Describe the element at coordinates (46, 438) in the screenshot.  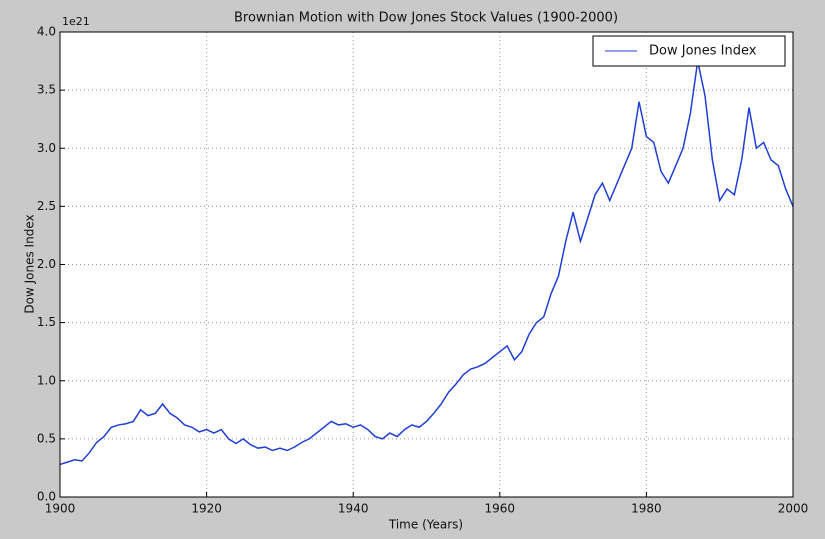
I see `y-tick-label: 0.5` at that location.